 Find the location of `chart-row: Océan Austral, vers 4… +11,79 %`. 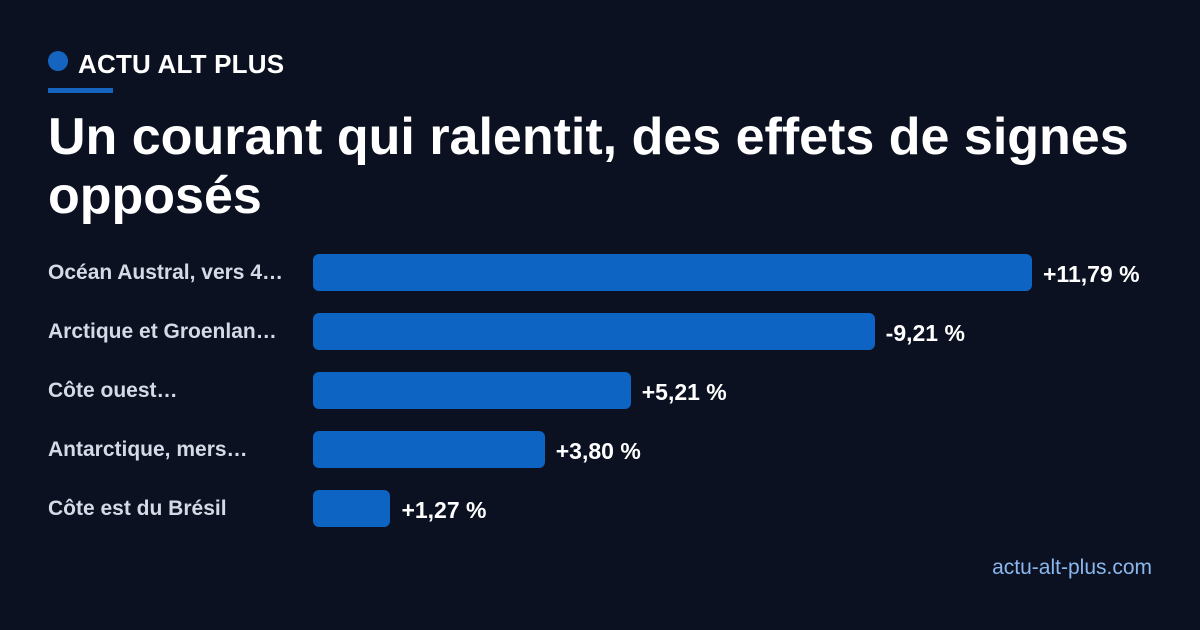

chart-row: Océan Austral, vers 4… +11,79 % is located at coordinates (600, 272).